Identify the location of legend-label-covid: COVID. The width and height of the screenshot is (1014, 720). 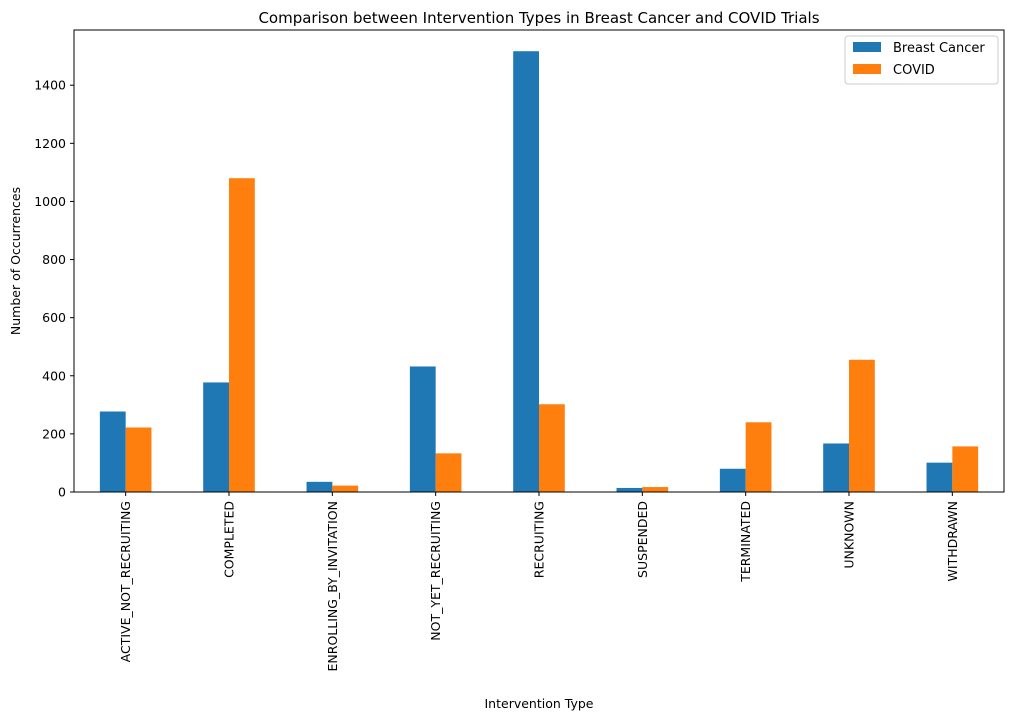
(914, 70).